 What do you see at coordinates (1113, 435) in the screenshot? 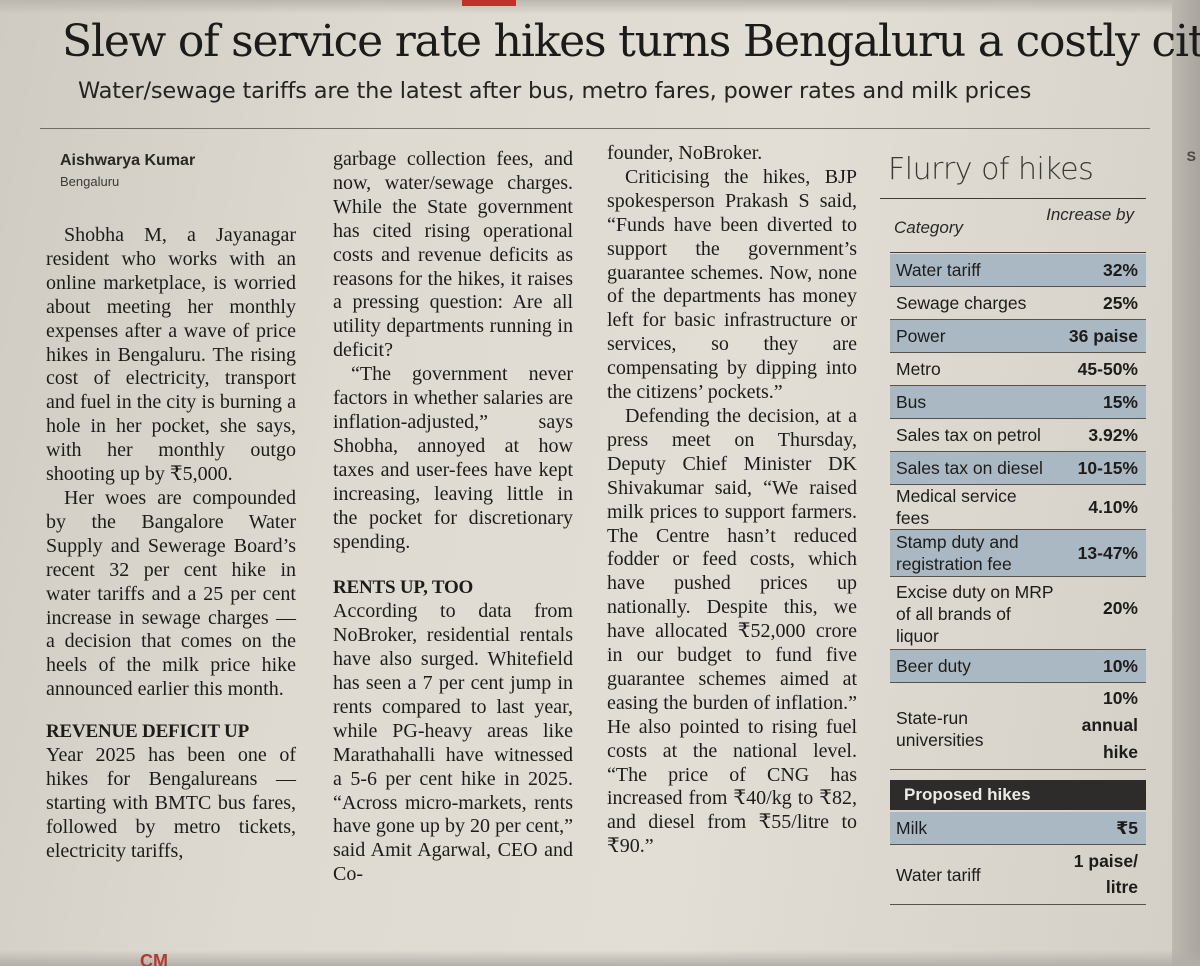
I see `row-value: 3.92%` at bounding box center [1113, 435].